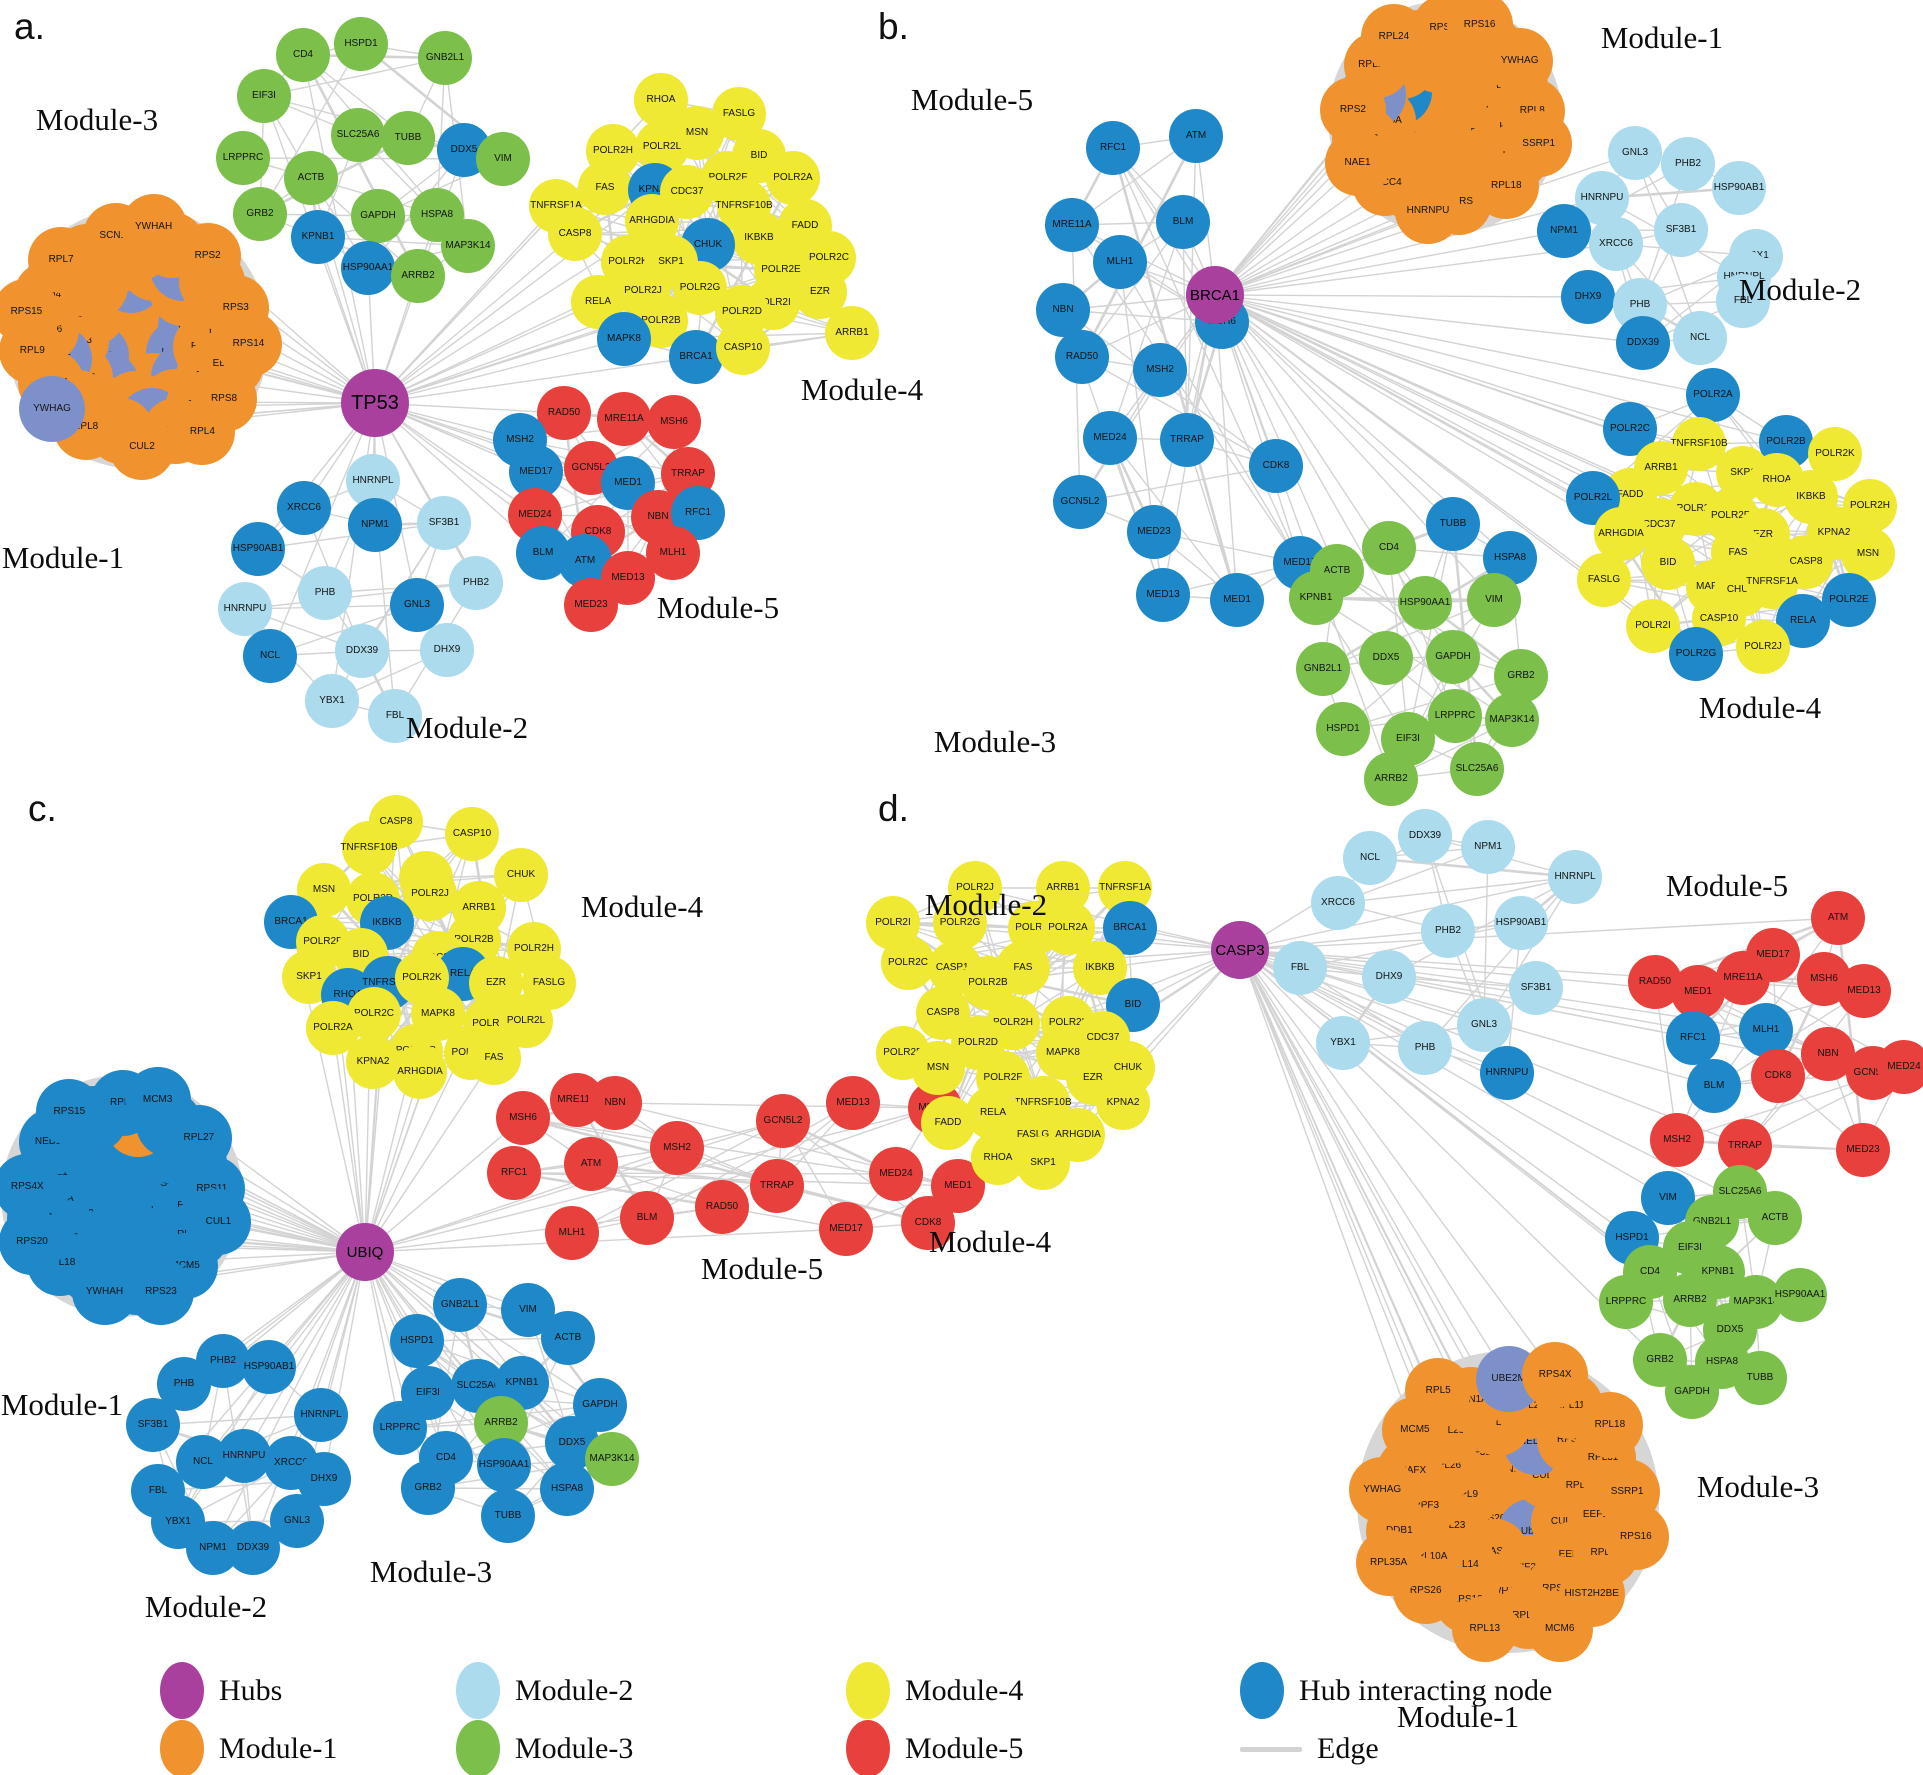 The image size is (1923, 1775). I want to click on node-ddx5: DDX5, so click(1386, 658).